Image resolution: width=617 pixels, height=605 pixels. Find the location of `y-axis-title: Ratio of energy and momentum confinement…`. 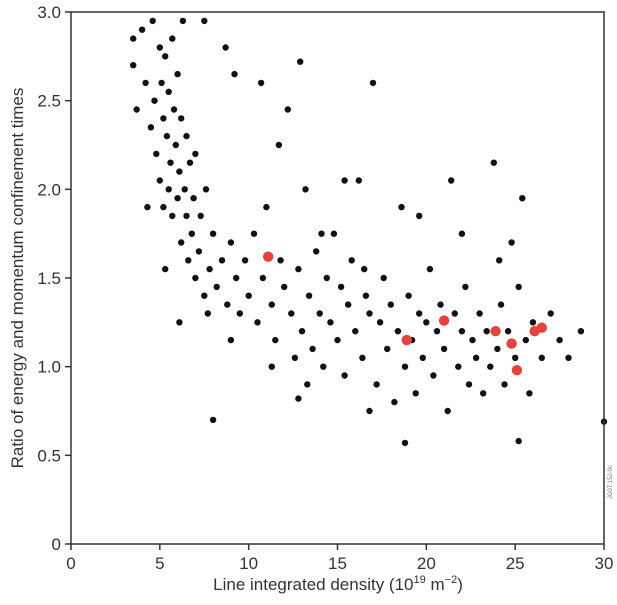

y-axis-title: Ratio of energy and momentum confinement… is located at coordinates (17, 278).